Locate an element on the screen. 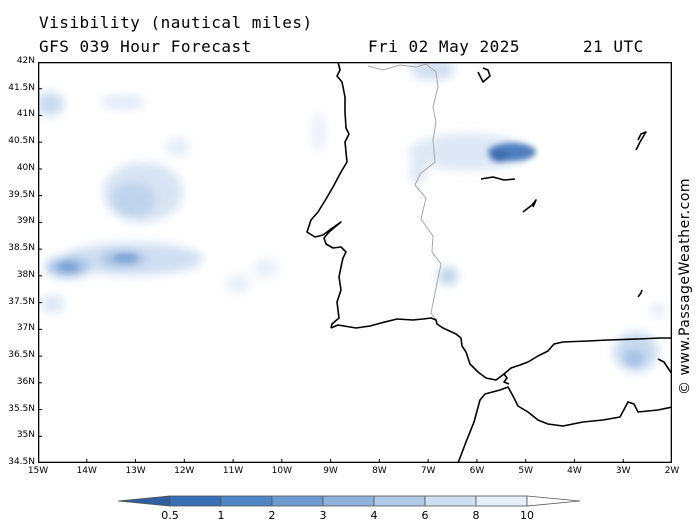 Image resolution: width=700 pixels, height=525 pixels. color-legend: 0.5 1 2 3 4 6 8 10 is located at coordinates (349, 508).